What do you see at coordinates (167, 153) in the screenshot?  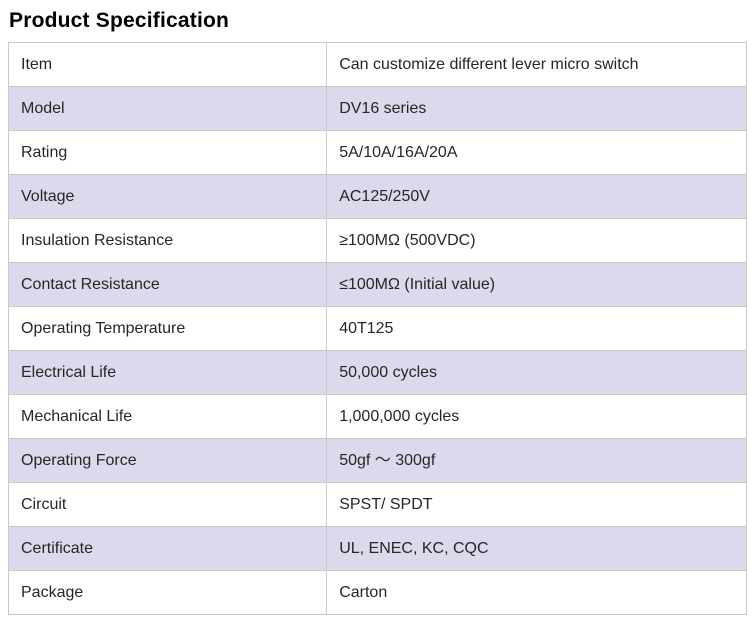 I see `spec-item-label: Rating` at bounding box center [167, 153].